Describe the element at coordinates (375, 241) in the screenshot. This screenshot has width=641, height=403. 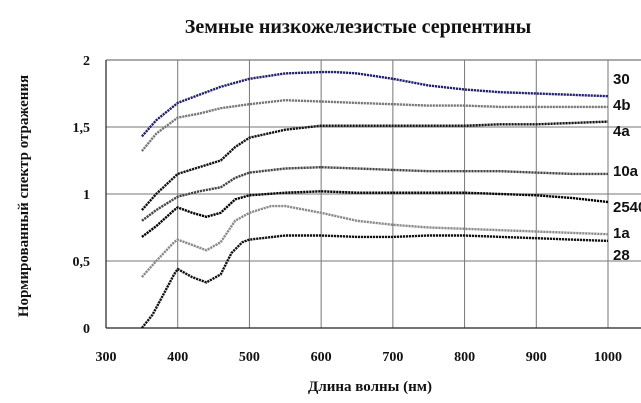
I see `series-line-1a` at that location.